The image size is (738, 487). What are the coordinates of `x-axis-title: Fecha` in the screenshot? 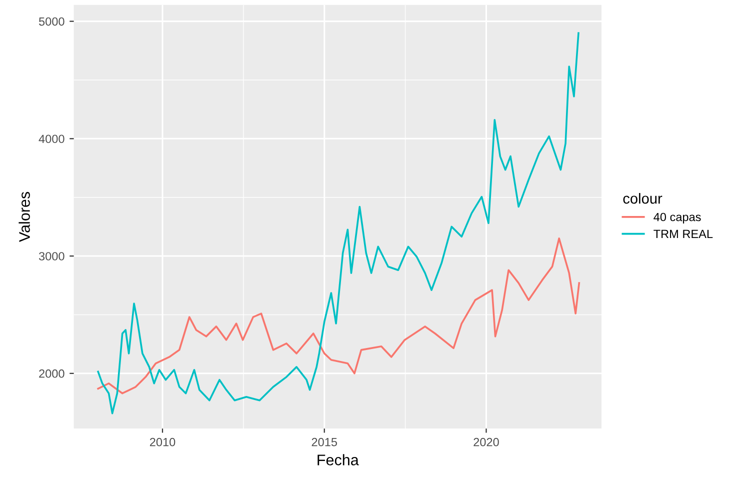 It's located at (338, 460).